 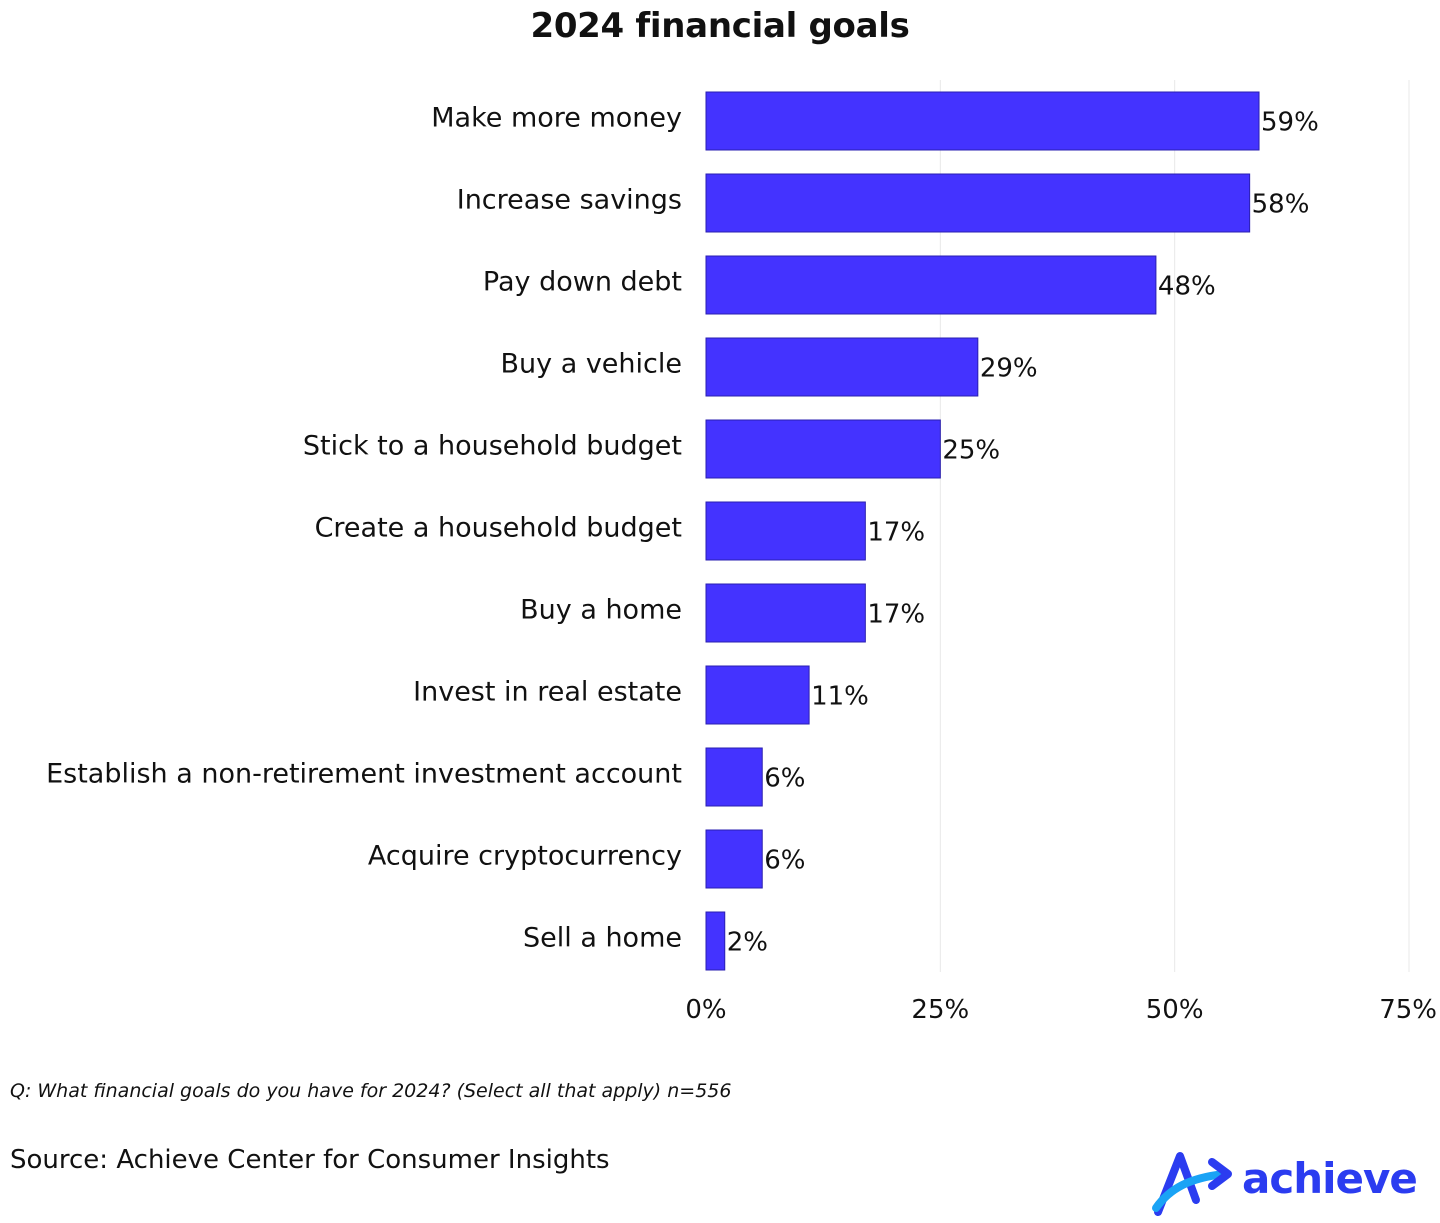 What do you see at coordinates (720, 26) in the screenshot?
I see `chart-title: 2024 financial goals` at bounding box center [720, 26].